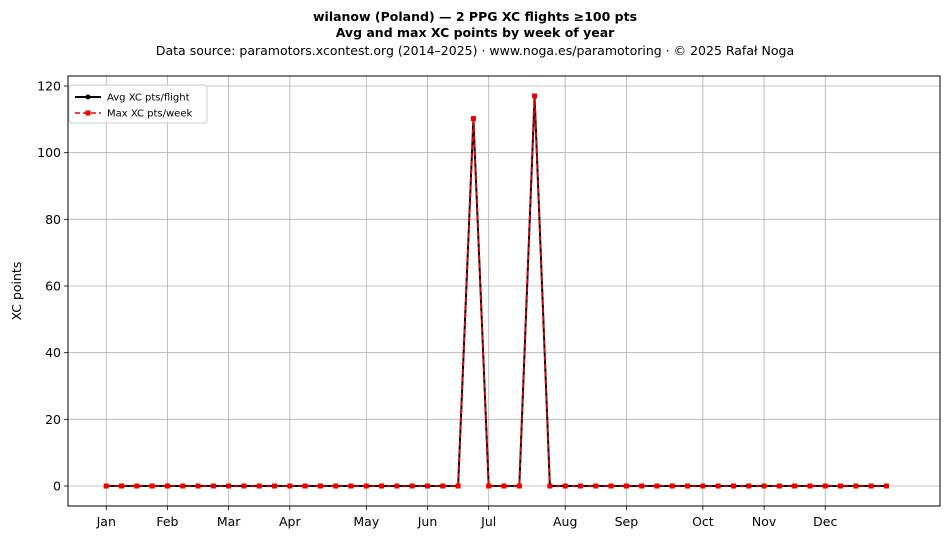 The image size is (950, 539). Describe the element at coordinates (764, 521) in the screenshot. I see `x-tick-label: Nov` at that location.